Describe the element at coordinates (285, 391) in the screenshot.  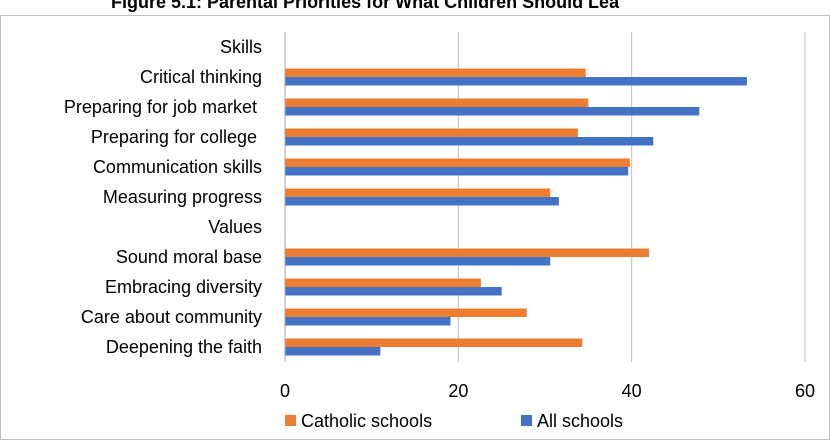
I see `x-tick-label: 0` at that location.